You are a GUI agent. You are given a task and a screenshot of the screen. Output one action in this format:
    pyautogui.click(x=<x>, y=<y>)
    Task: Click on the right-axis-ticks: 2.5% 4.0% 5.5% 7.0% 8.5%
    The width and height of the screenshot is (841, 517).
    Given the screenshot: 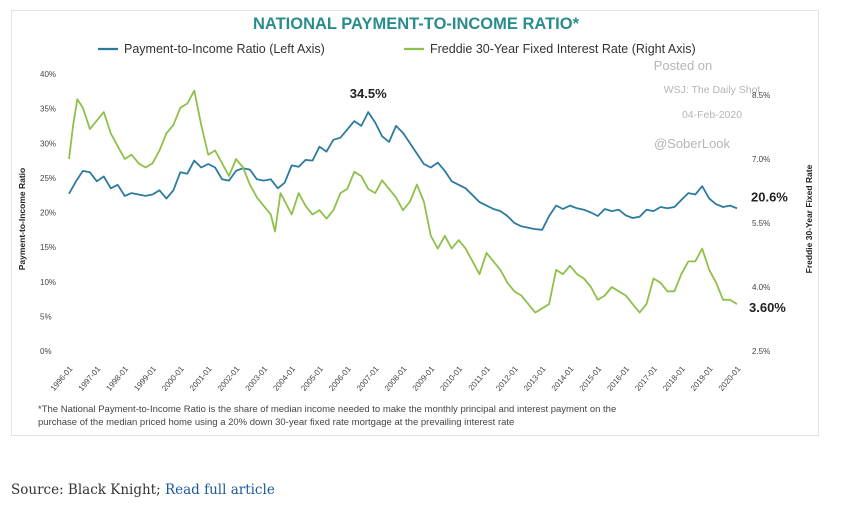 What is the action you would take?
    pyautogui.click(x=761, y=223)
    